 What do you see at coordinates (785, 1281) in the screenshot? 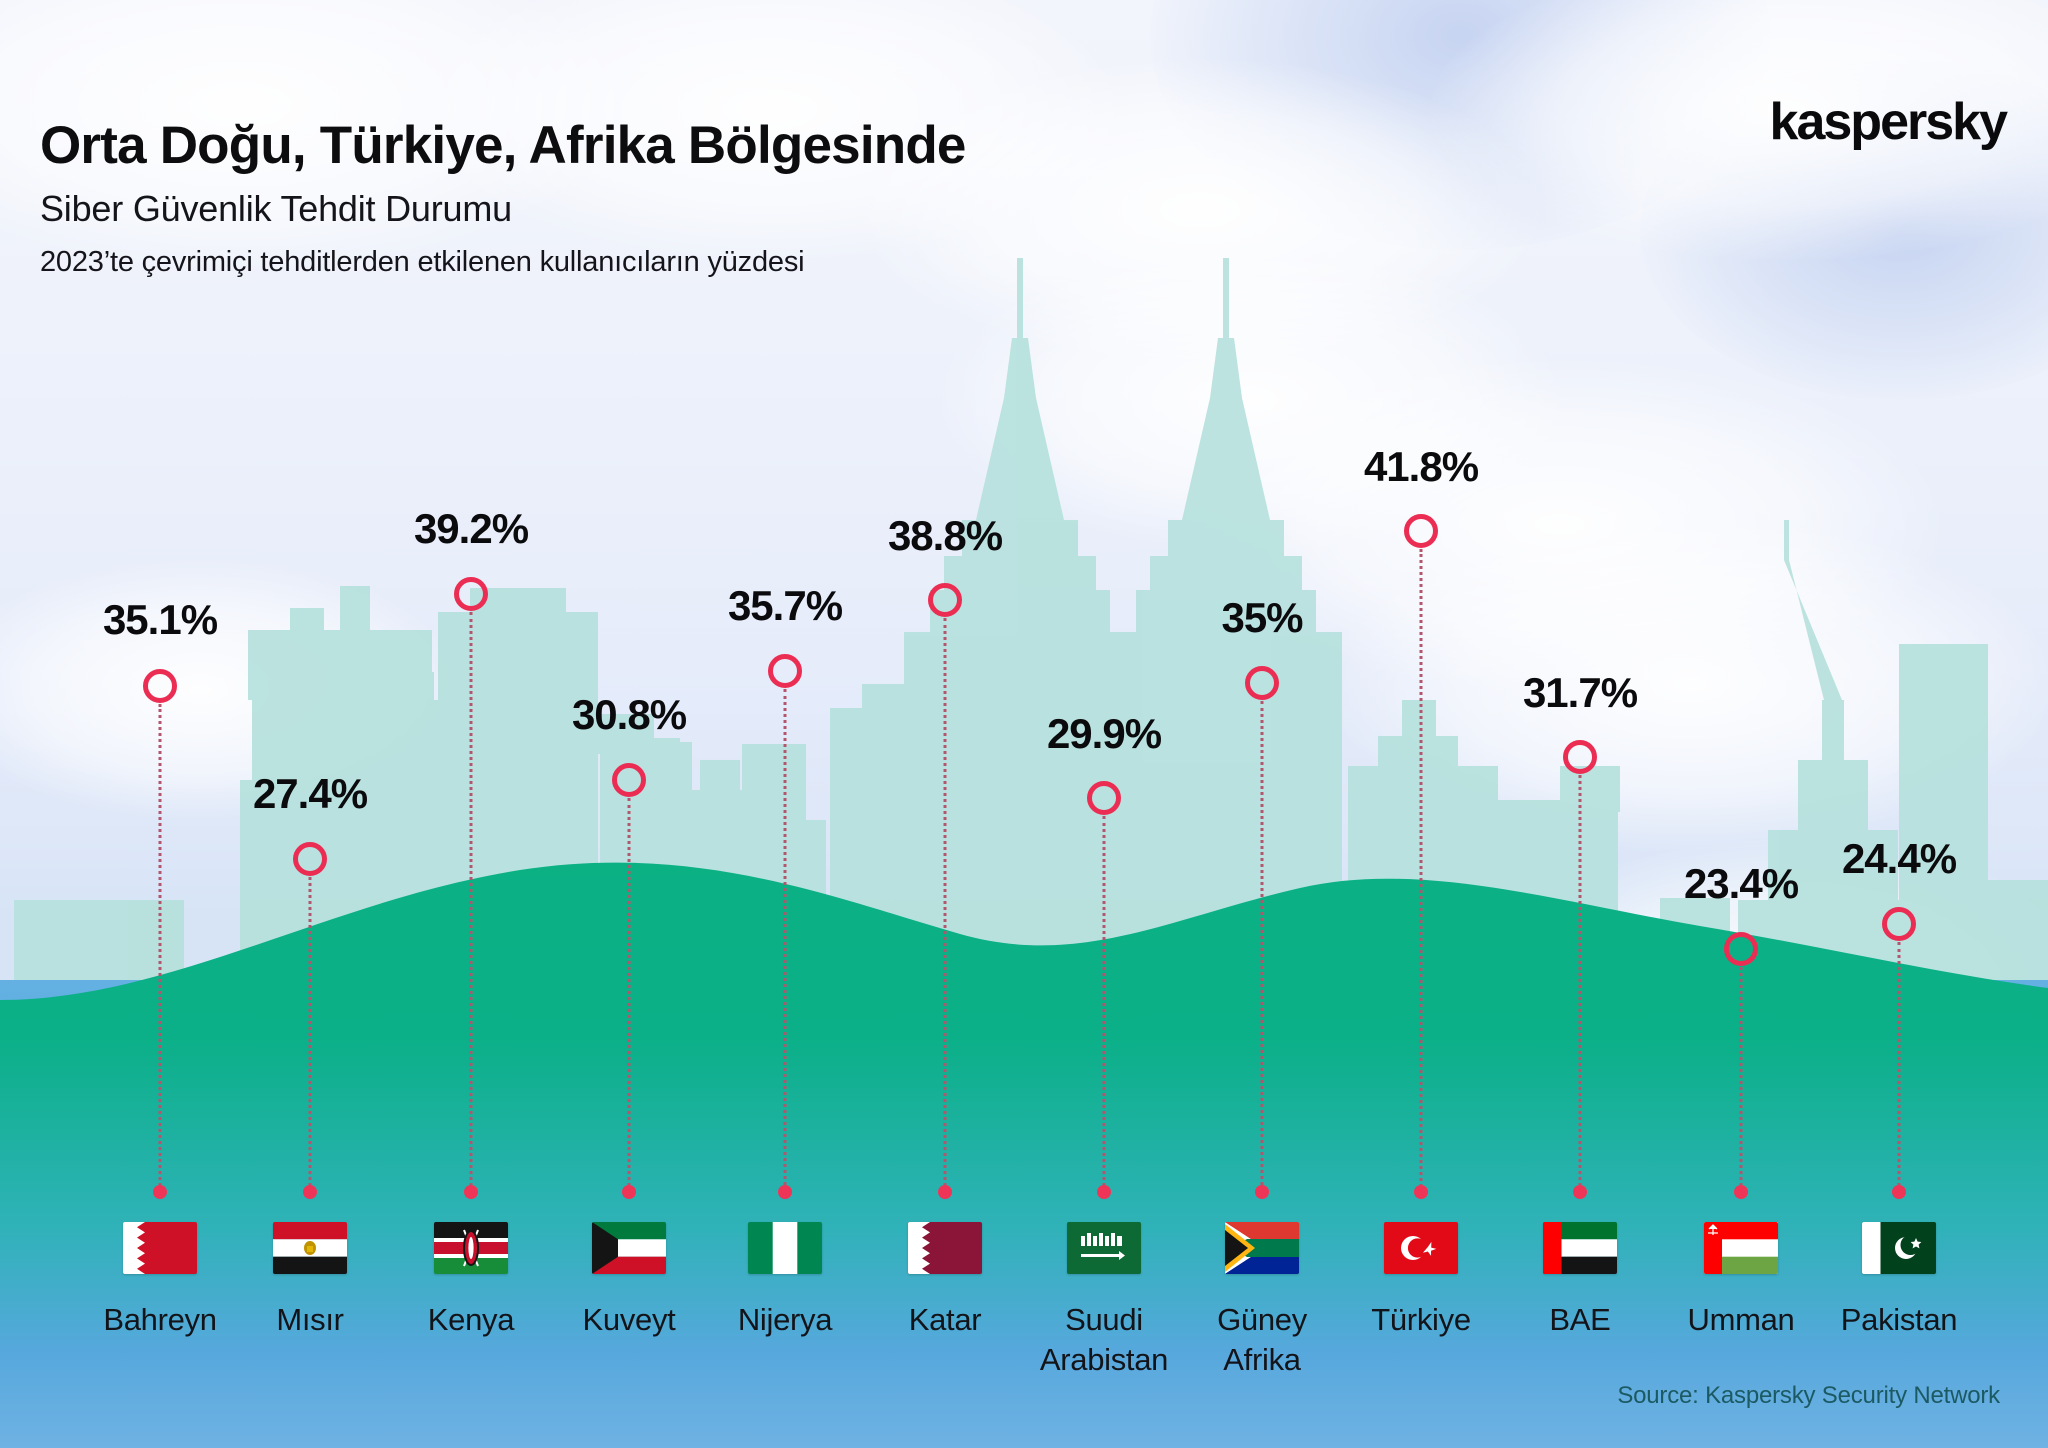
I see `country-column: Nijerya` at bounding box center [785, 1281].